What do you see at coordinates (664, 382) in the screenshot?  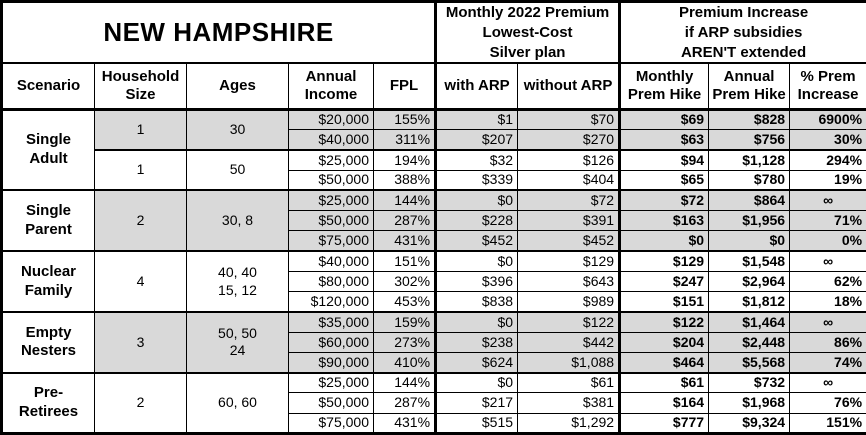 I see `monthly-hike-cell: $61` at bounding box center [664, 382].